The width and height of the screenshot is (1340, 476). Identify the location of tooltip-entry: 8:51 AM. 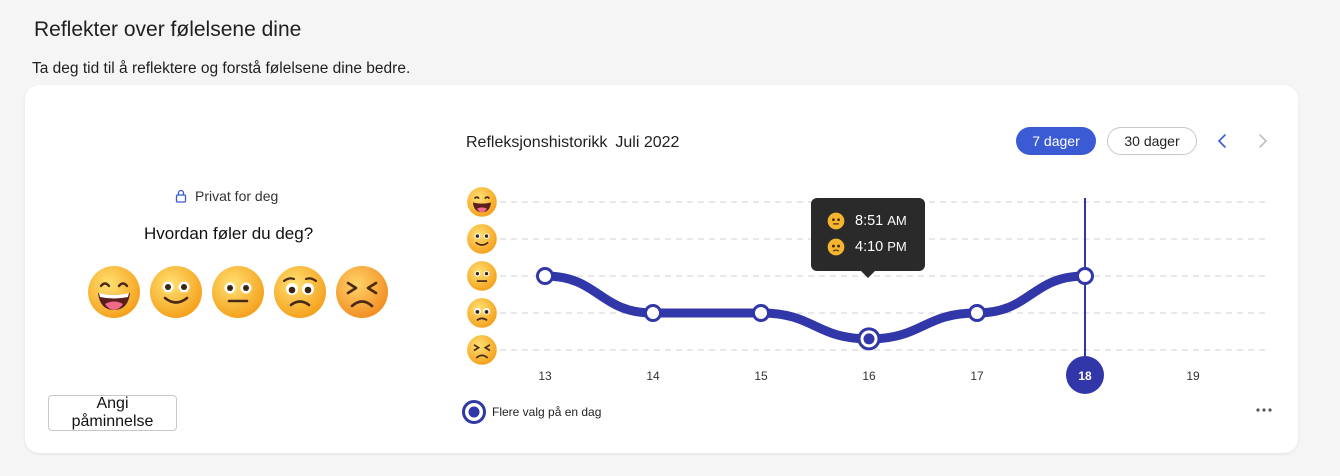
(867, 221).